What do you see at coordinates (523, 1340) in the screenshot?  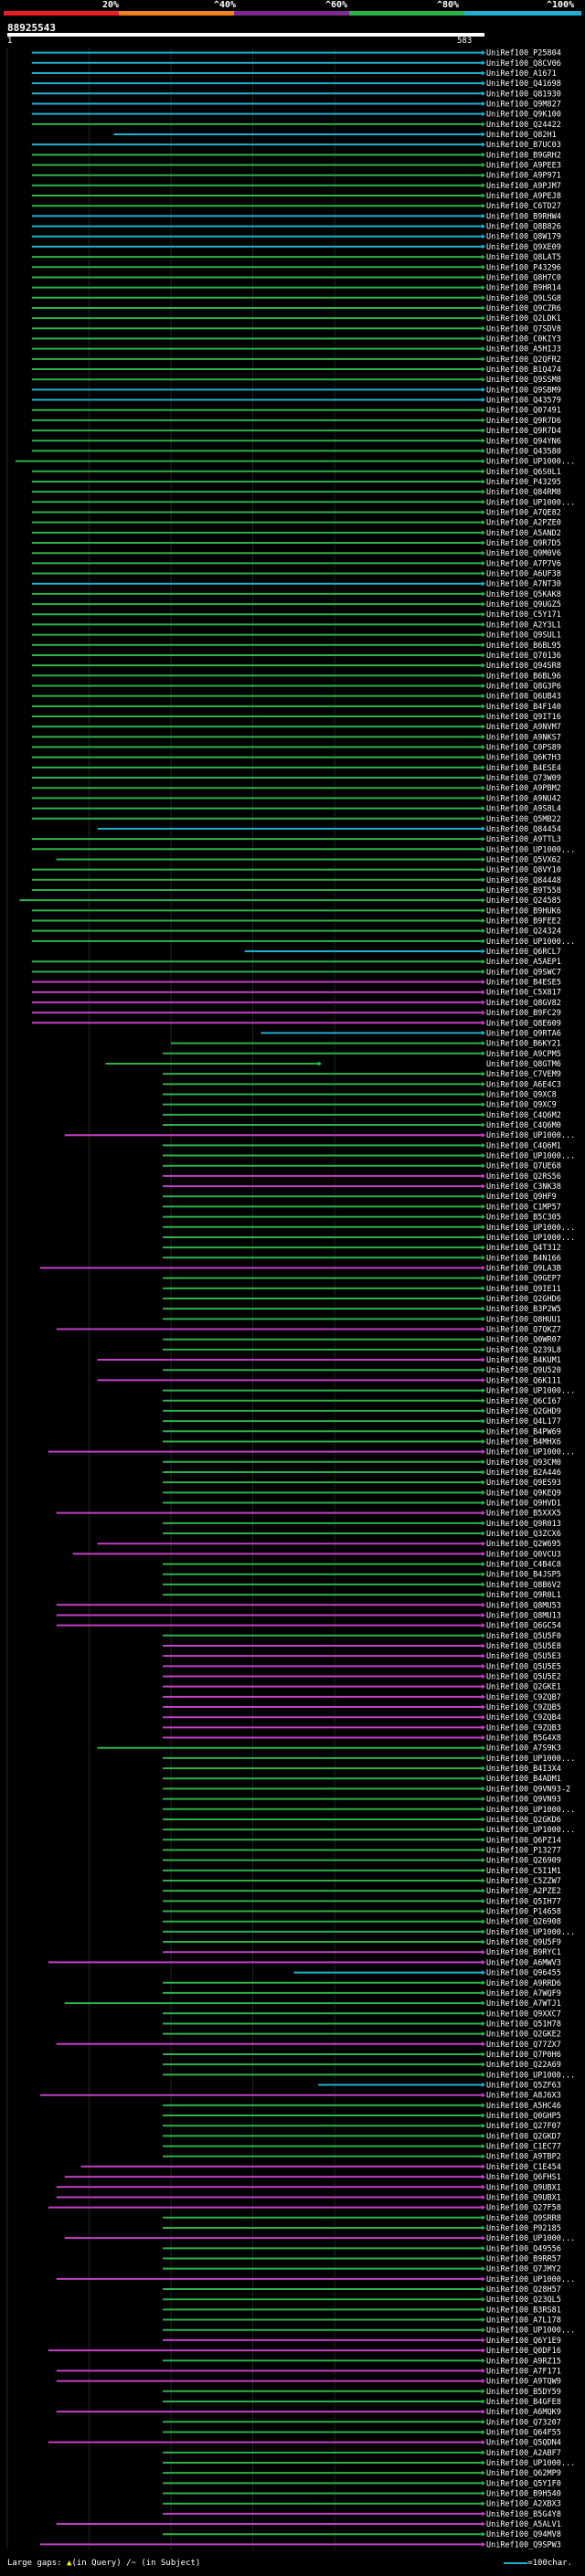 I see `hit-label: UniRef100_Q0WR07` at bounding box center [523, 1340].